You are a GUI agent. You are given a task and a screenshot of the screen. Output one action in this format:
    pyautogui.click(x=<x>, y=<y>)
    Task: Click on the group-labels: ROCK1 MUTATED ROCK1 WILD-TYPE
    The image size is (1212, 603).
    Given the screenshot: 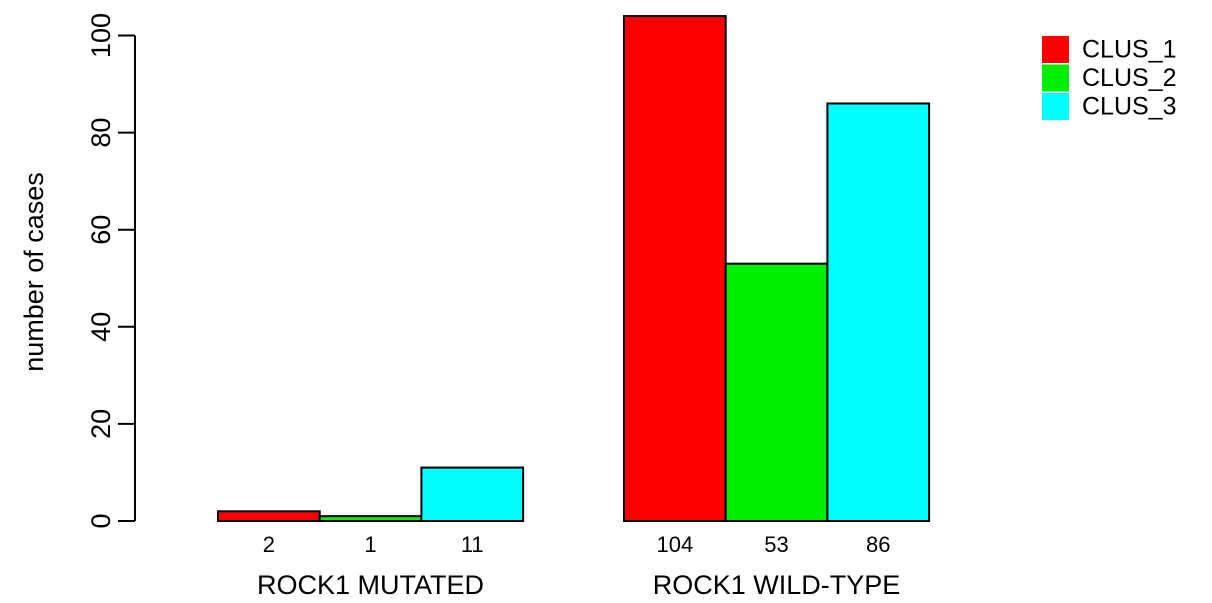 What is the action you would take?
    pyautogui.click(x=578, y=585)
    